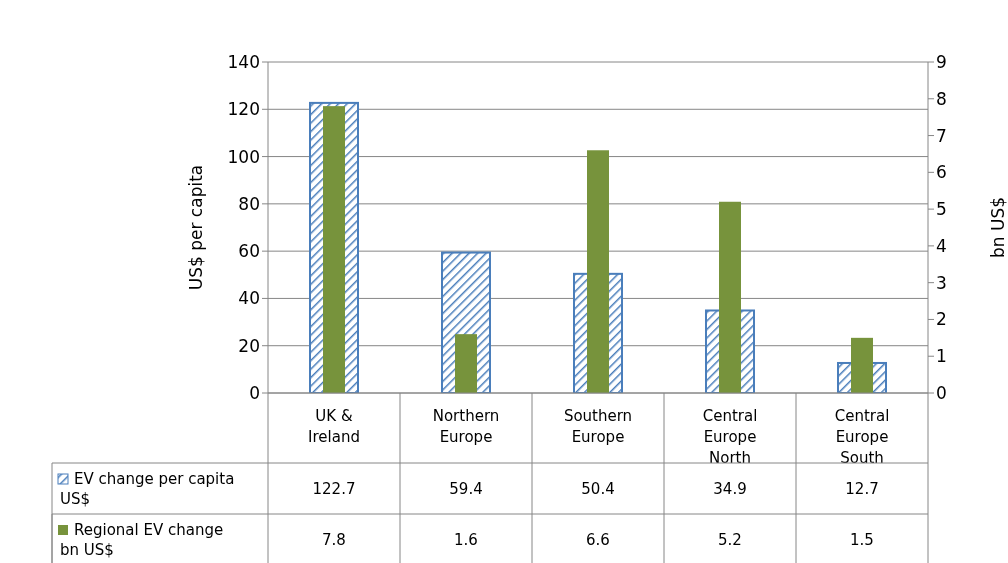 The height and width of the screenshot is (563, 1008). What do you see at coordinates (249, 345) in the screenshot?
I see `y-tick-label: 20` at bounding box center [249, 345].